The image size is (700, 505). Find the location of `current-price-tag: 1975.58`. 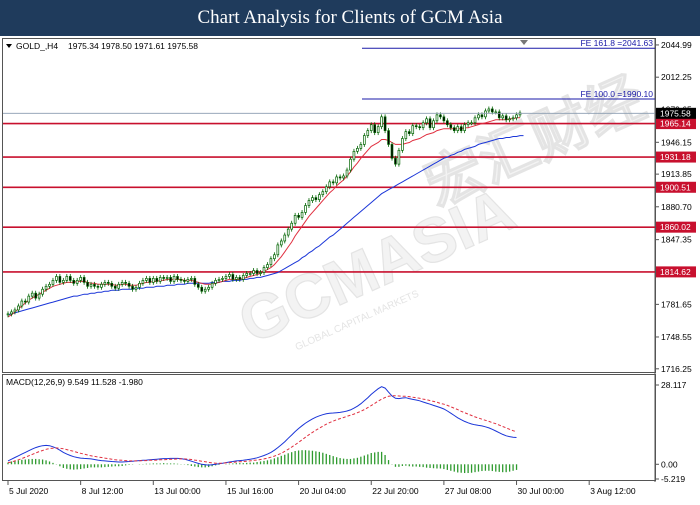

current-price-tag: 1975.58 is located at coordinates (676, 113).